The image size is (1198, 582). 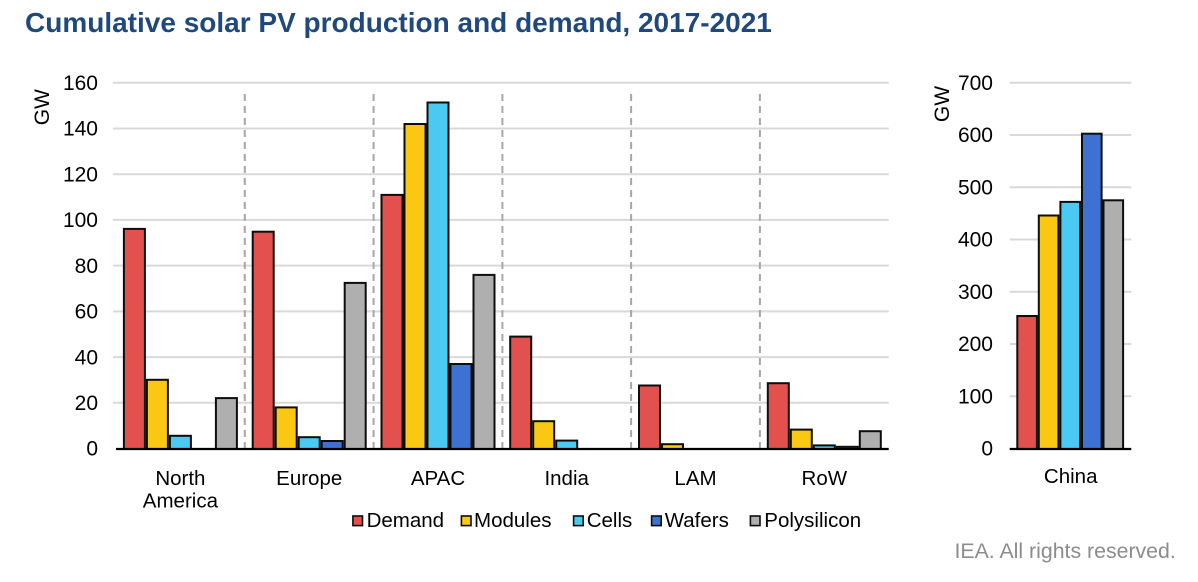 I want to click on svg-text: 500, so click(x=975, y=188).